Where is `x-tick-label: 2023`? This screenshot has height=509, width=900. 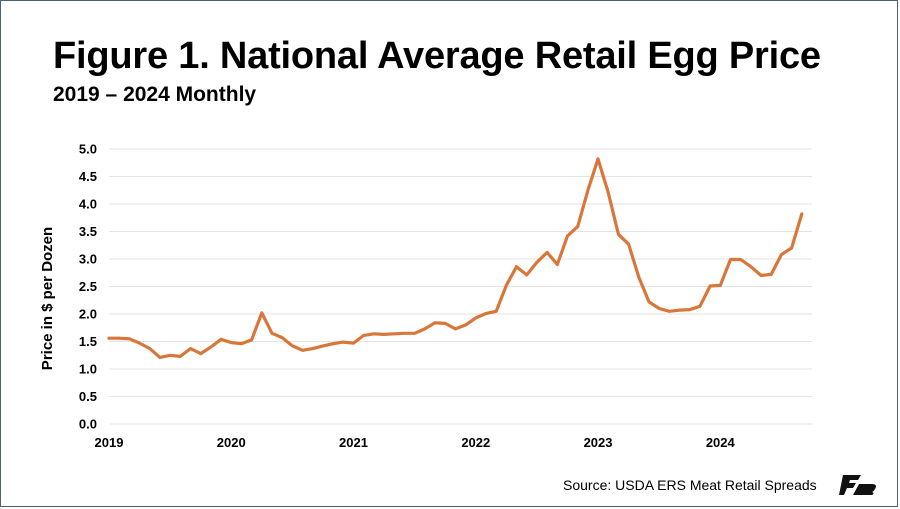
x-tick-label: 2023 is located at coordinates (598, 442).